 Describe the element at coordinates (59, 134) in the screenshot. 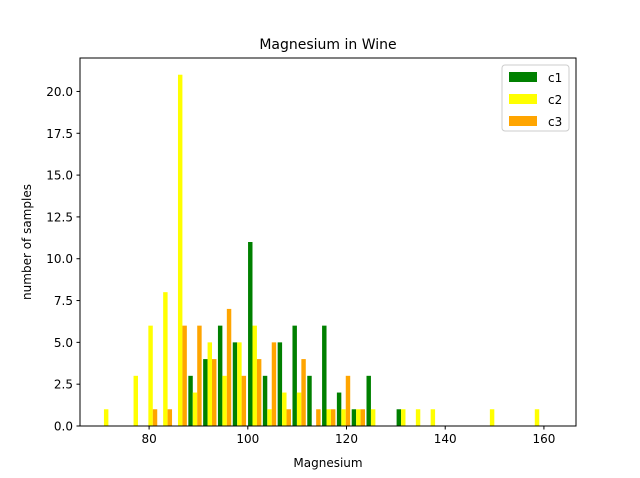

I see `y-tick-label: 17.5` at that location.